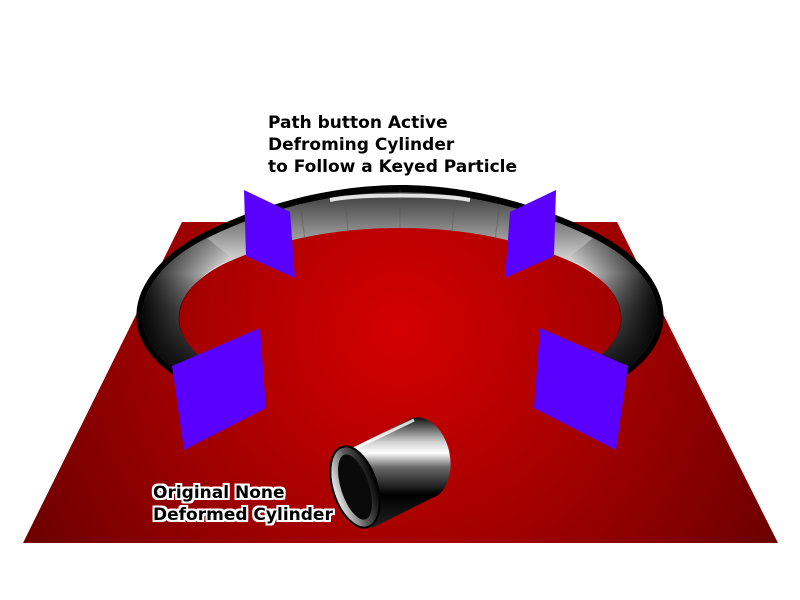  What do you see at coordinates (269, 234) in the screenshot?
I see `keyframe-plane-top-left` at bounding box center [269, 234].